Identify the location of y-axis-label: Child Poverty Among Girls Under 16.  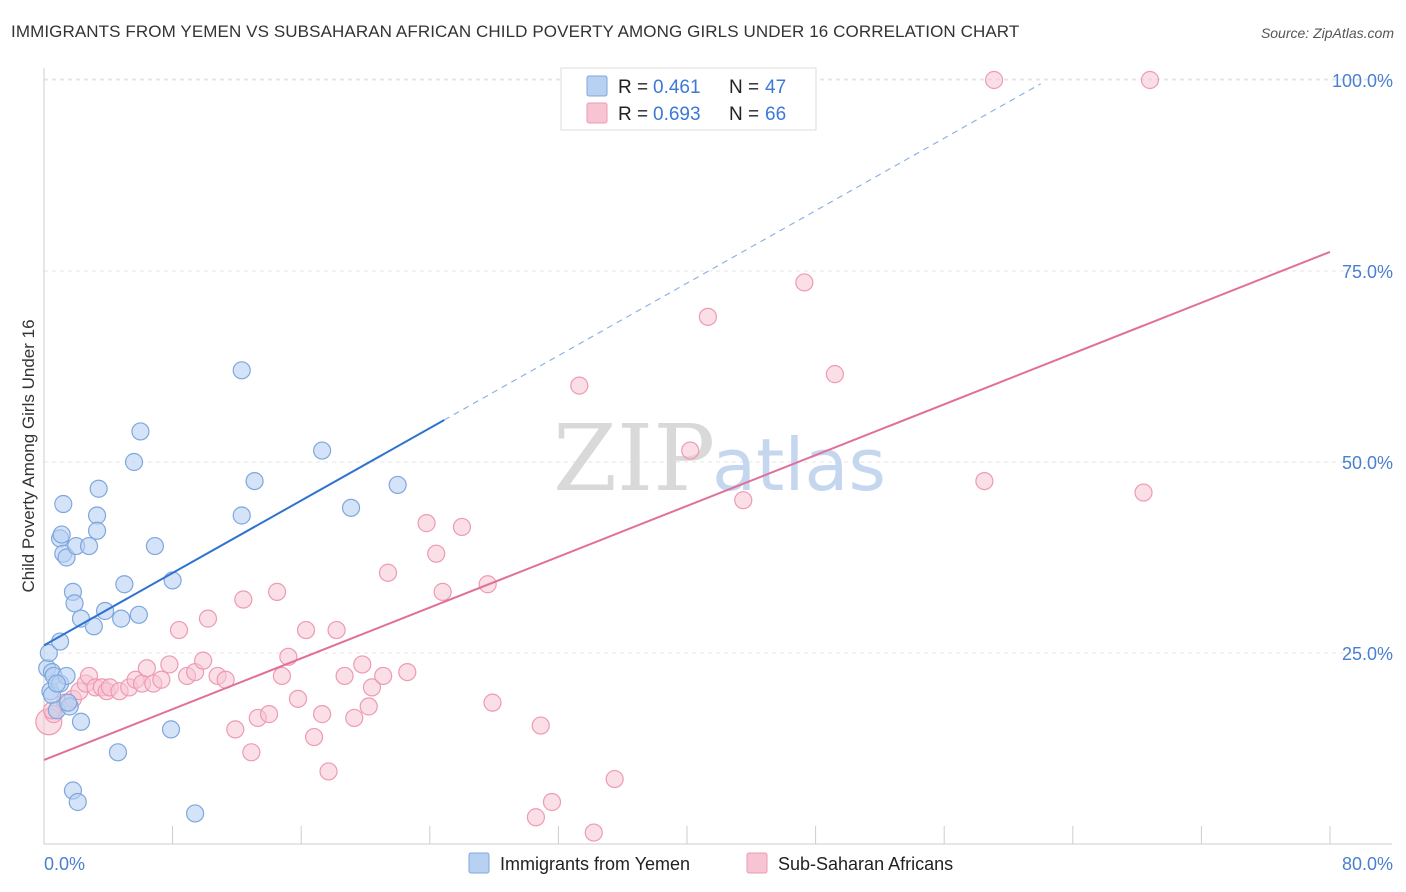
(28, 455).